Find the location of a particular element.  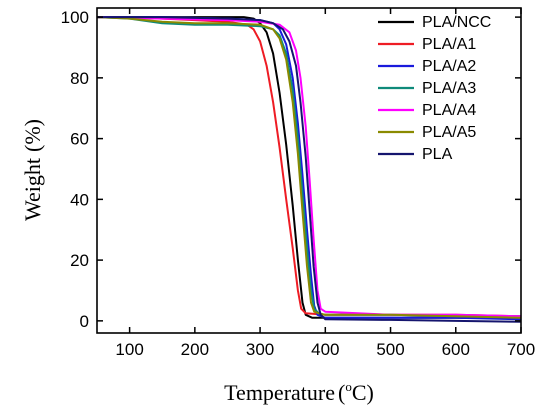

x-tick-label: 600 is located at coordinates (456, 349).